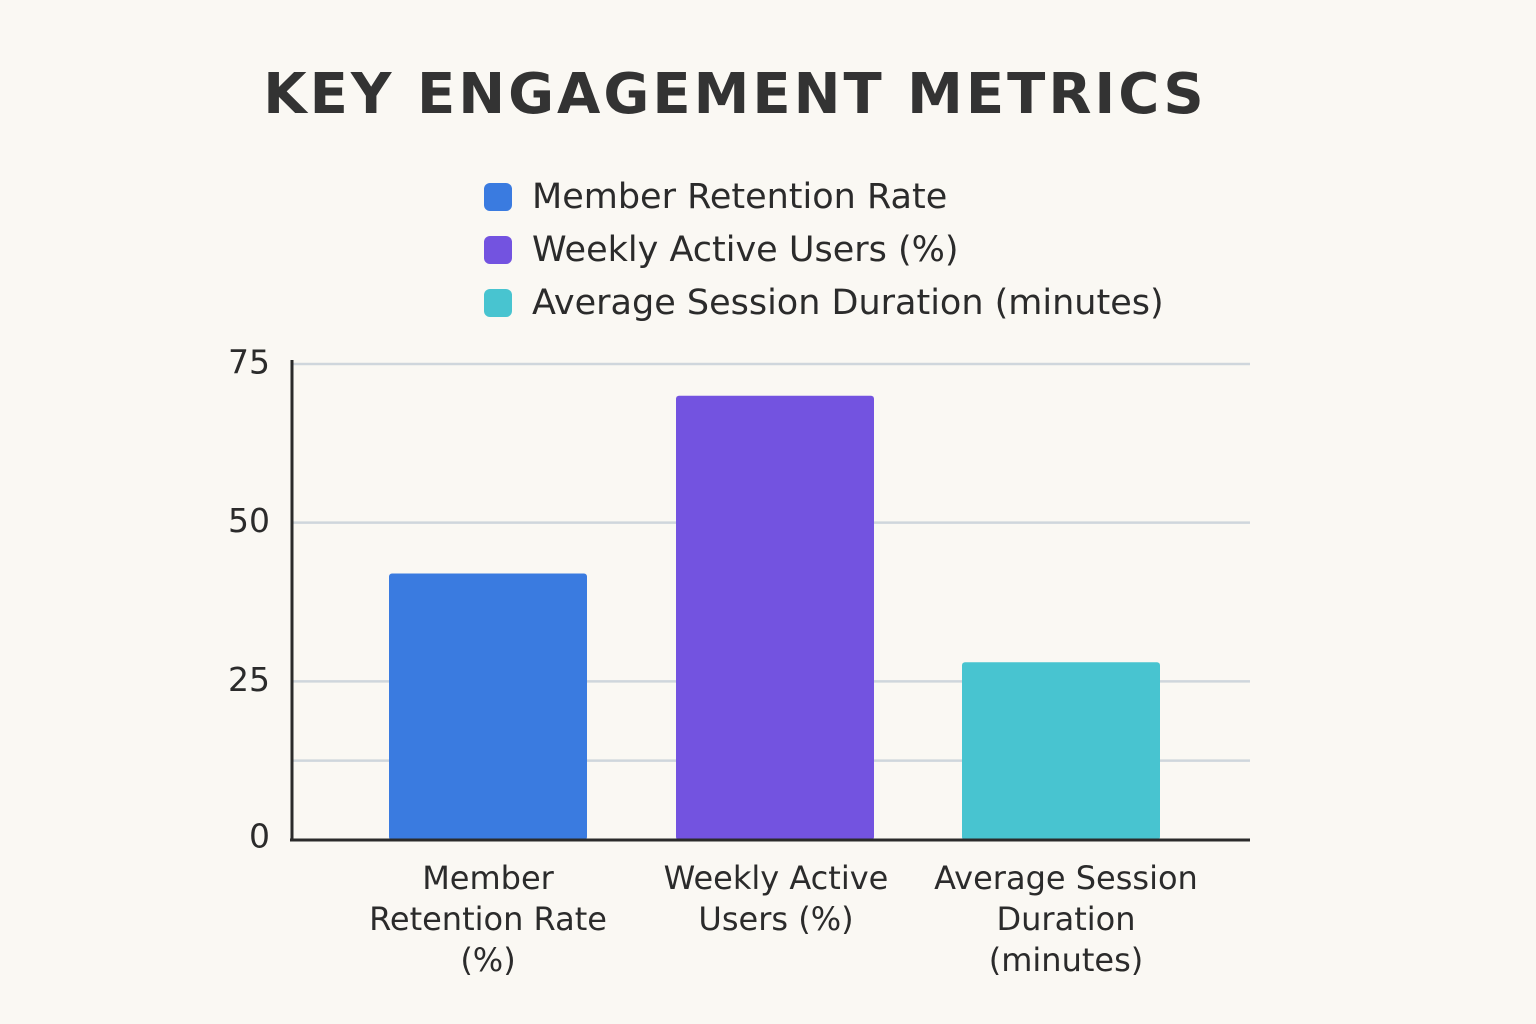 The image size is (1536, 1024). Describe the element at coordinates (249, 362) in the screenshot. I see `y-tick-label: 75` at that location.